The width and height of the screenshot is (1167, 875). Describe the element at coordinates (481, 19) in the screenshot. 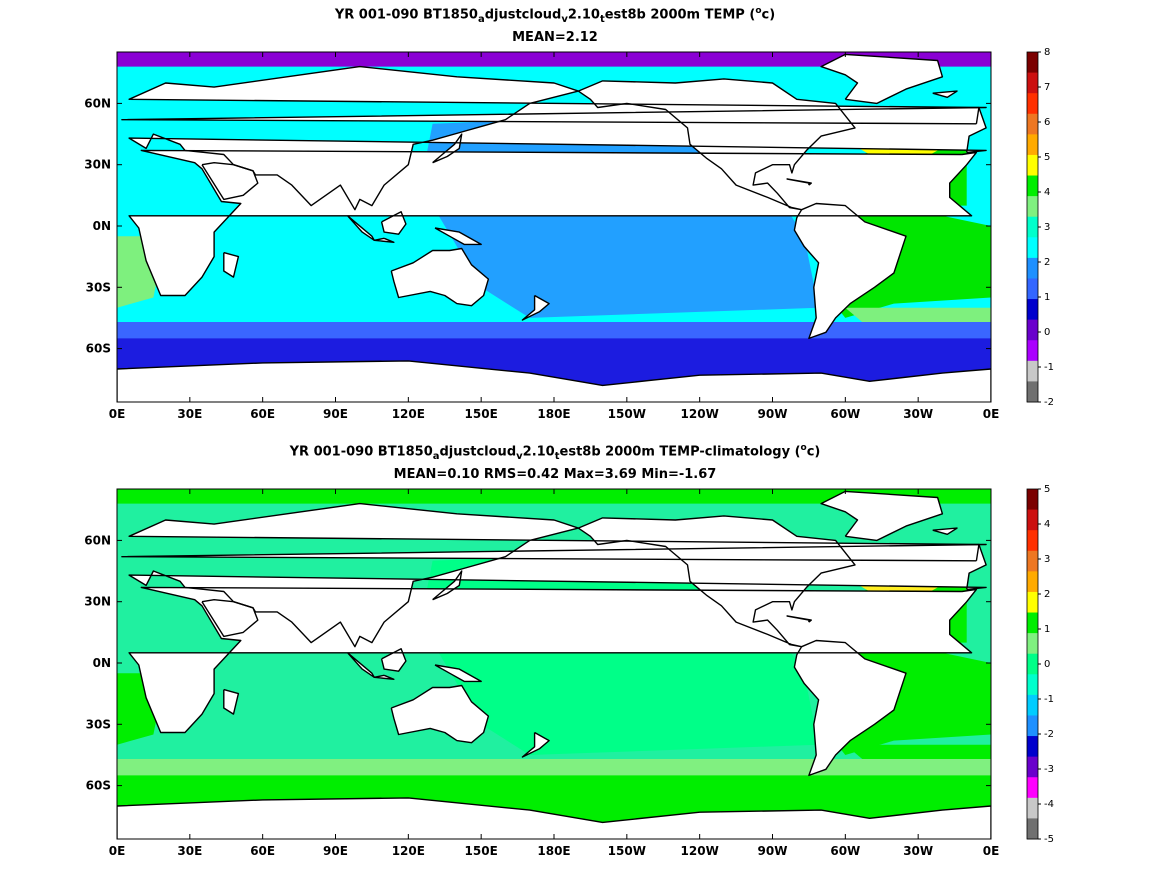

I see `title-sub: a` at that location.